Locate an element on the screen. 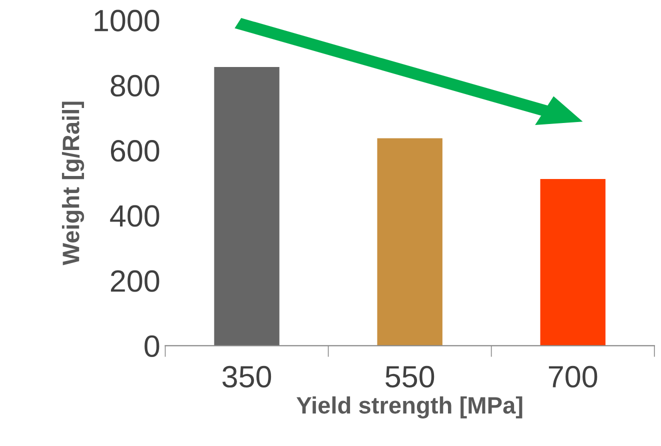  y-tick-label: 400 is located at coordinates (135, 216).